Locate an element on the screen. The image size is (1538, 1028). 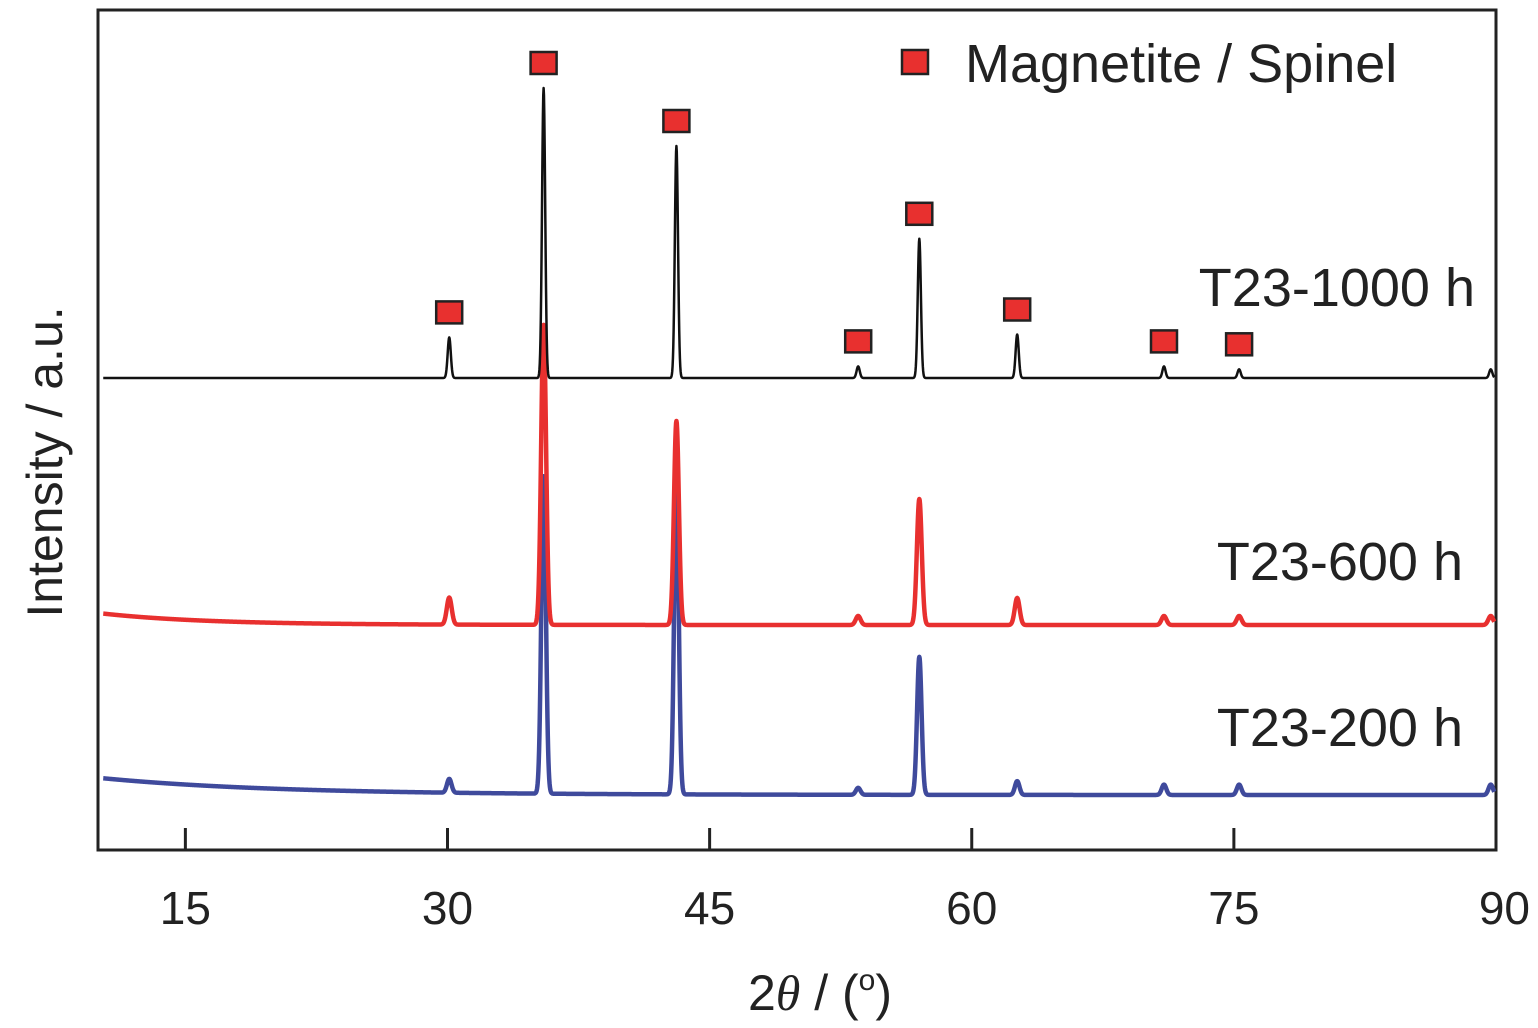
series-label: T23-600 h is located at coordinates (1340, 562).